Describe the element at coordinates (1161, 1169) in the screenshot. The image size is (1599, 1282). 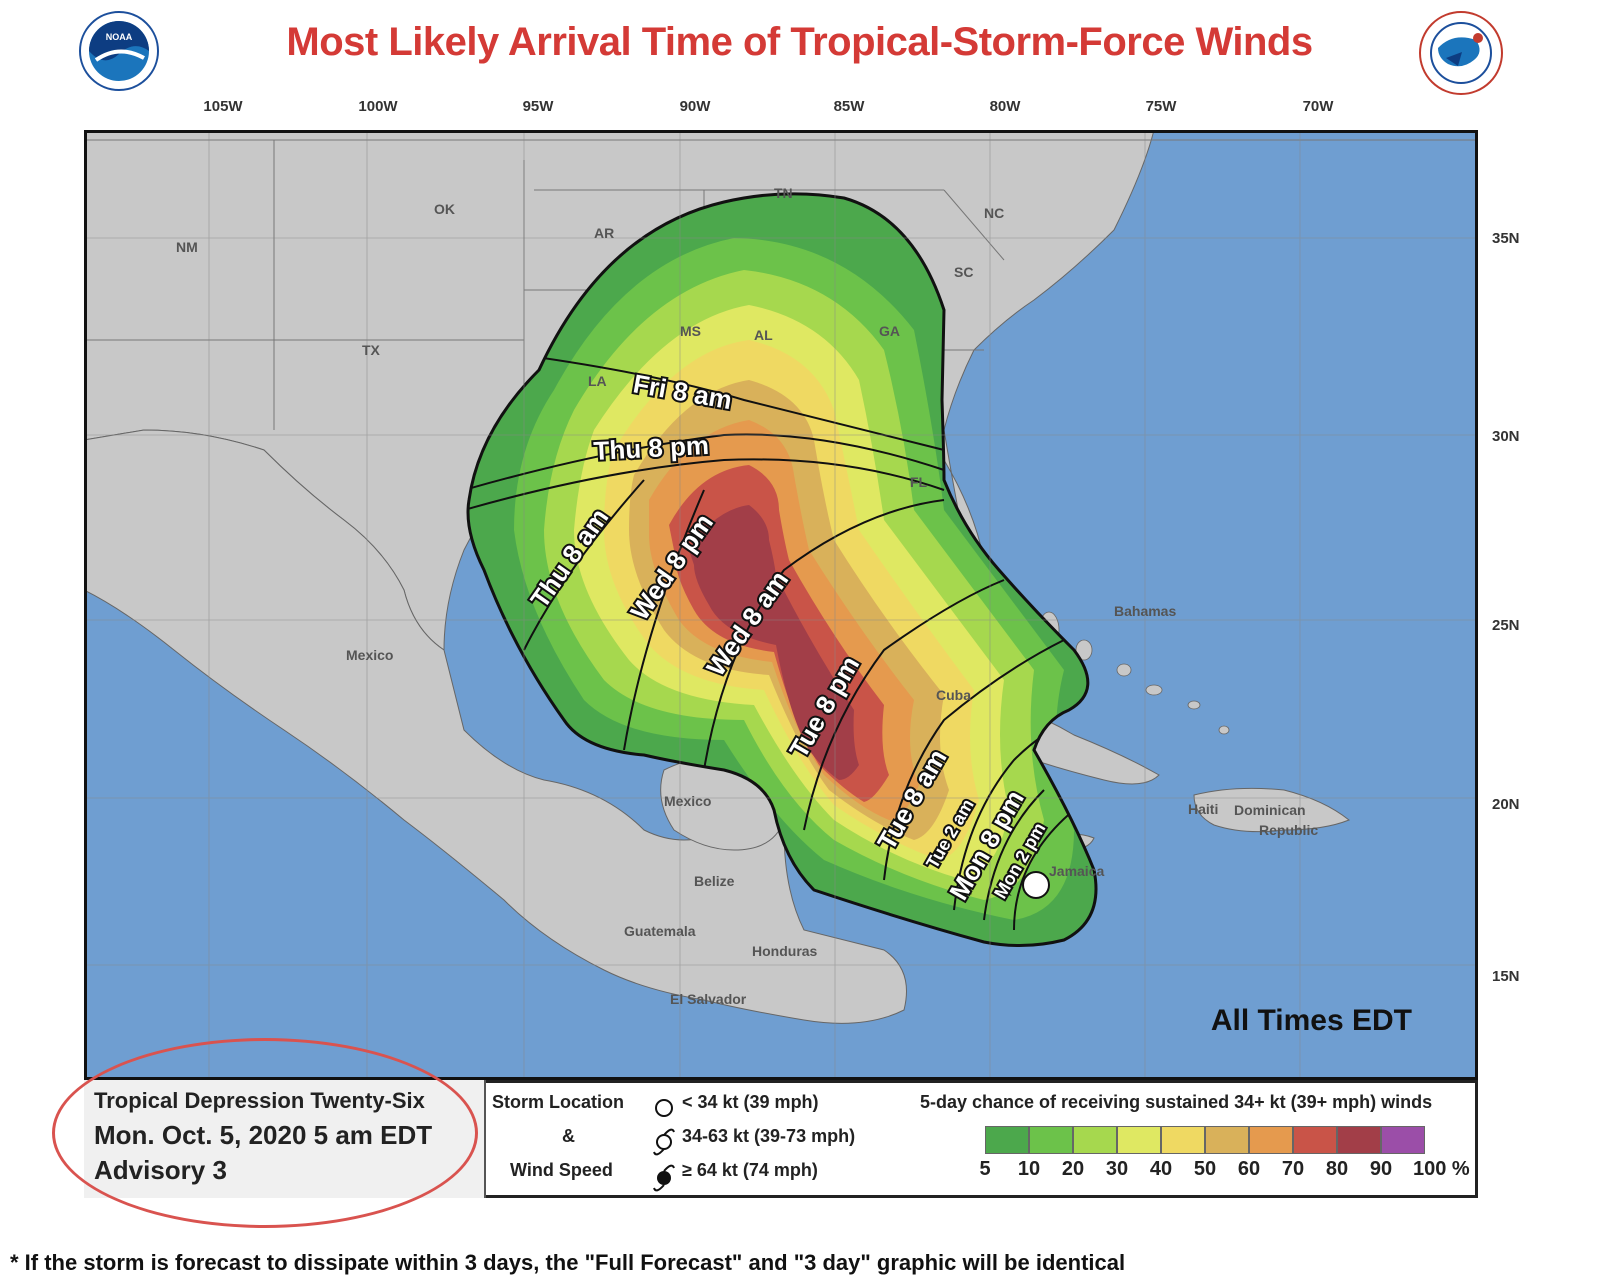
I see `probability-label: 40` at that location.